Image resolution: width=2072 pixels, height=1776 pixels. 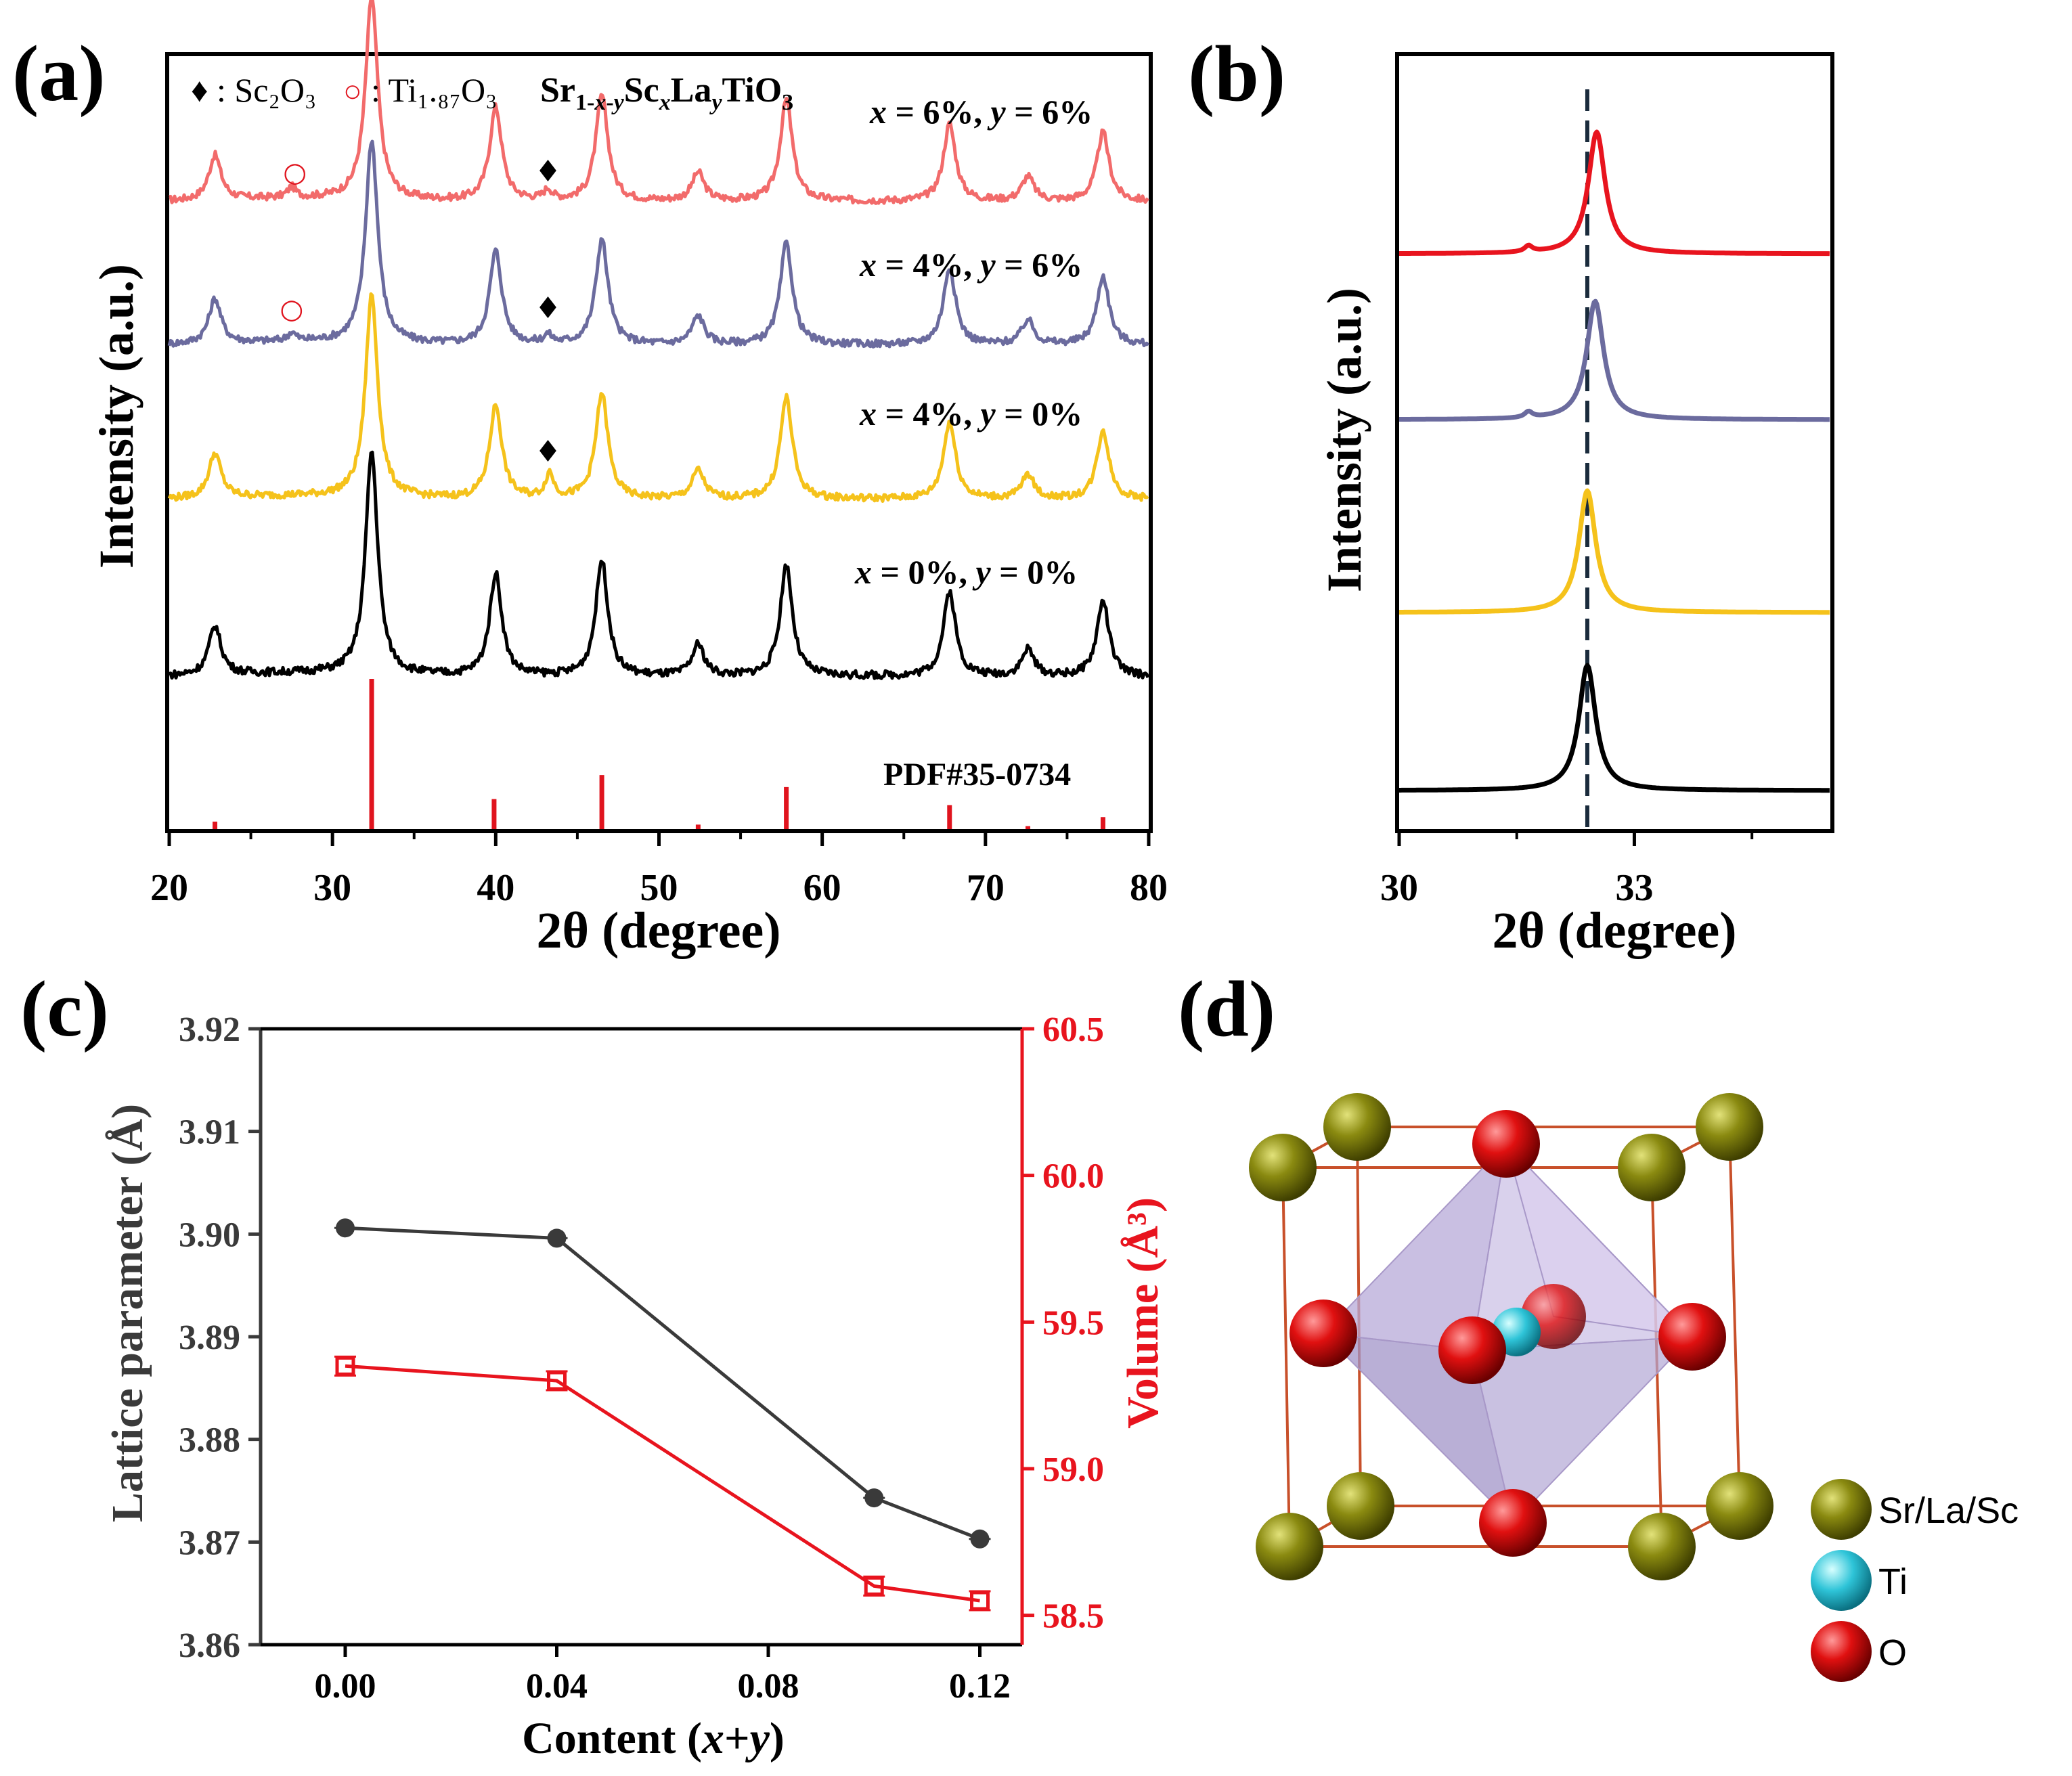 I want to click on panel-c-series-group, so click(x=662, y=1415).